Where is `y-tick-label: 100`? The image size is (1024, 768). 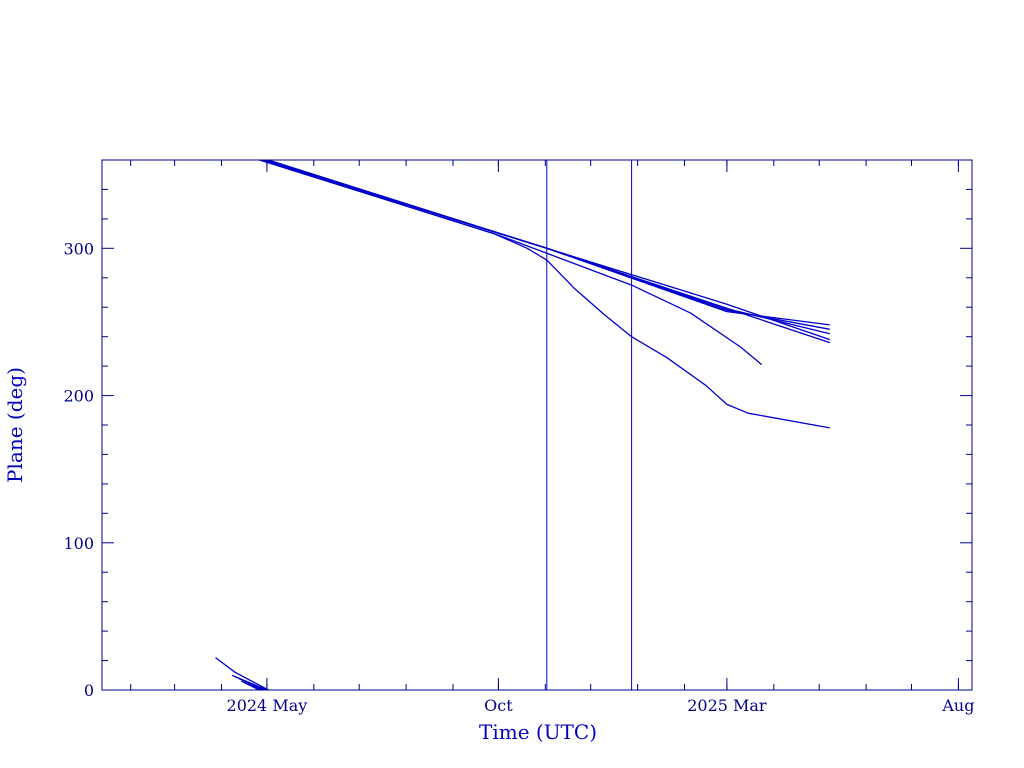
y-tick-label: 100 is located at coordinates (78, 543).